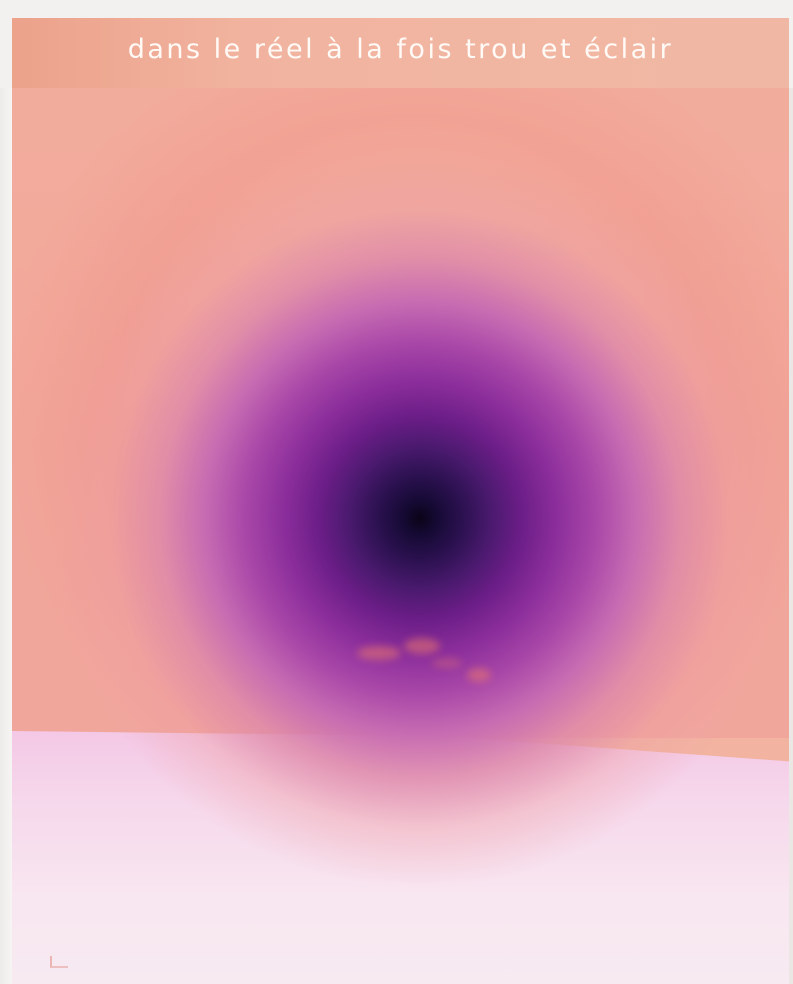 Image resolution: width=793 pixels, height=984 pixels. Describe the element at coordinates (791, 536) in the screenshot. I see `right-frame-edge` at that location.